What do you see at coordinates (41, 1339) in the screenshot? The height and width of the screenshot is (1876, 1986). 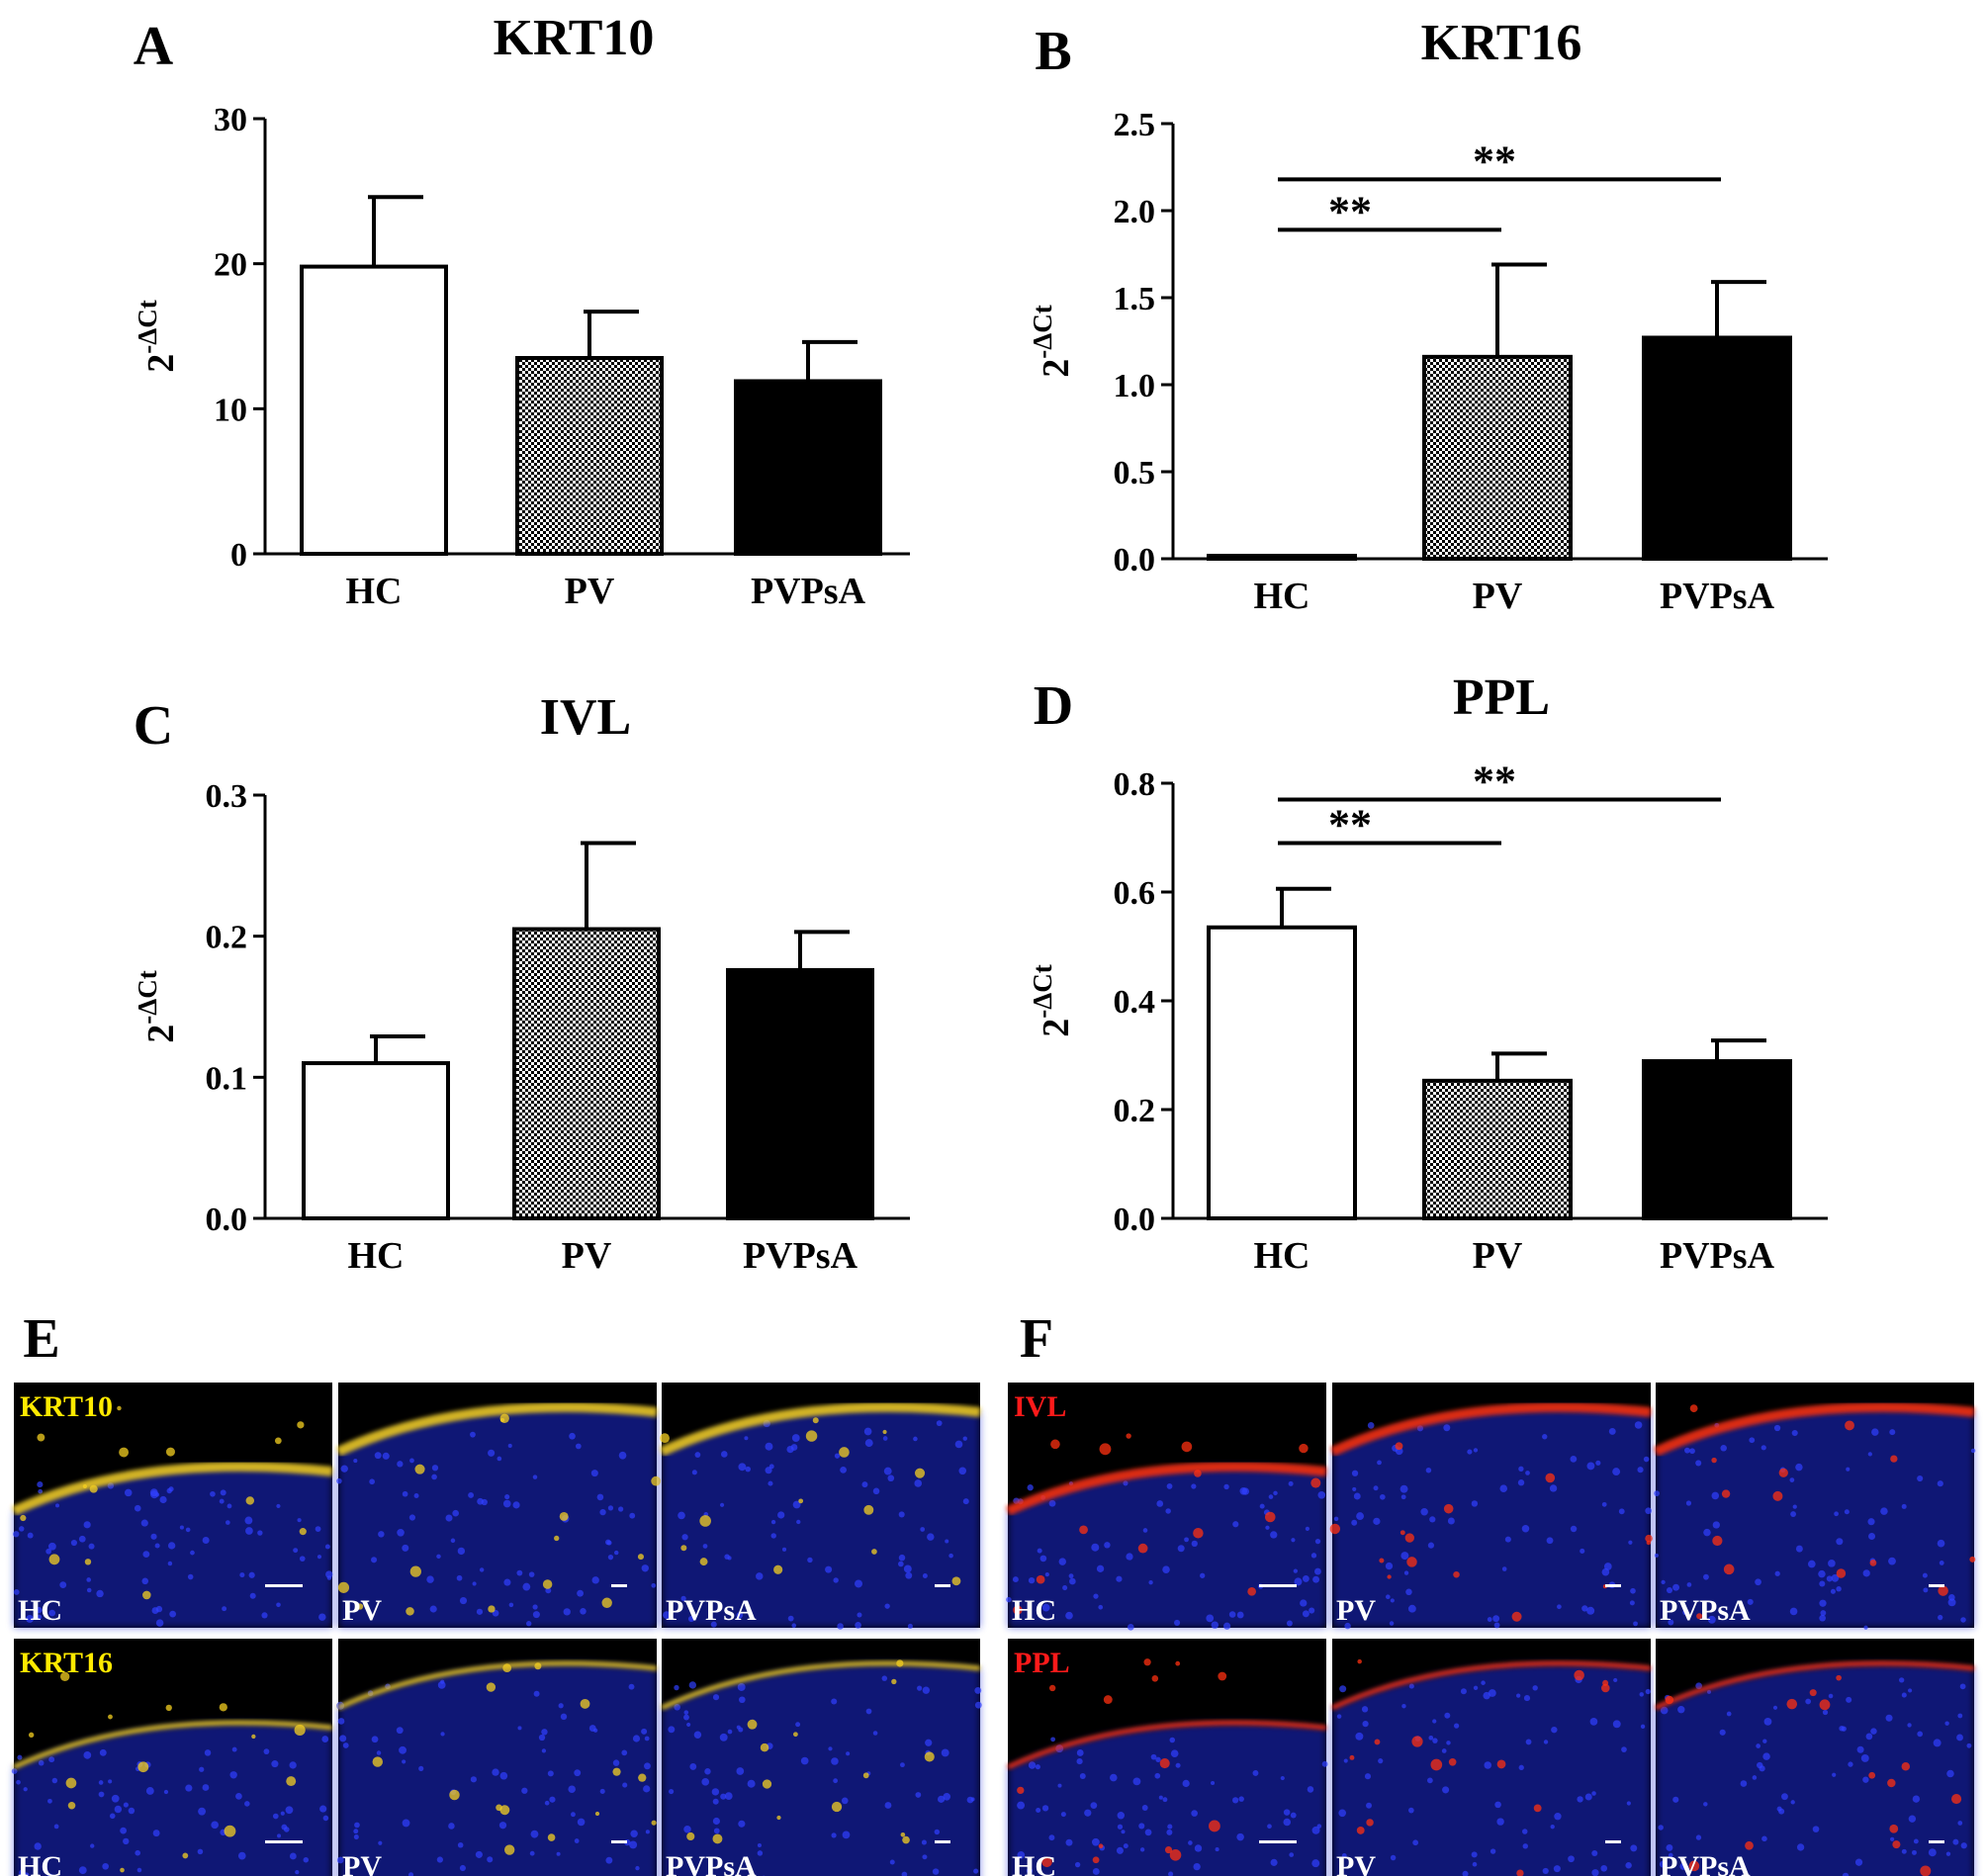 I see `panel-letter: E` at bounding box center [41, 1339].